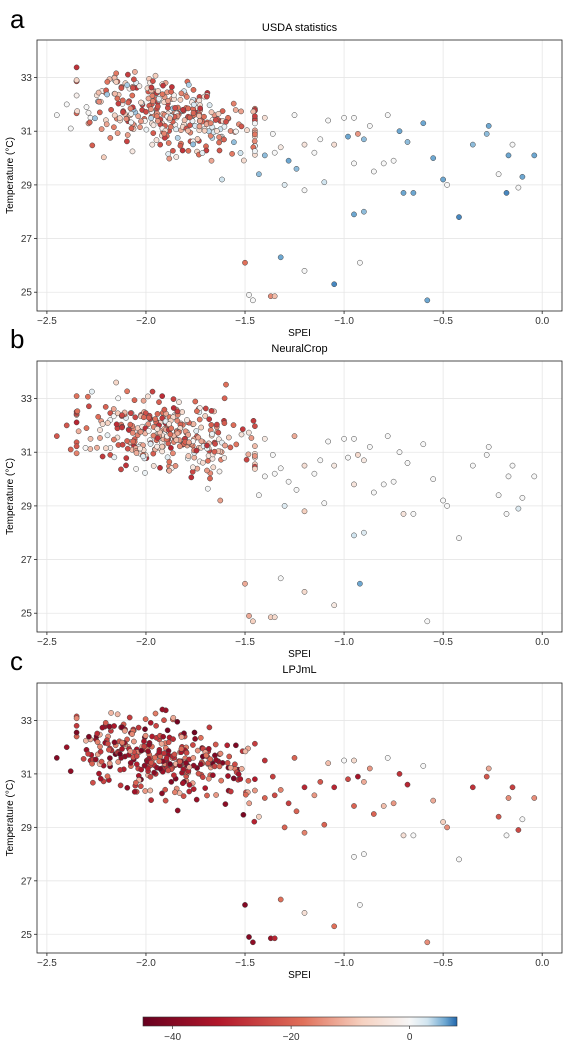  What do you see at coordinates (27, 453) in the screenshot?
I see `y-tick-label: 31` at bounding box center [27, 453].